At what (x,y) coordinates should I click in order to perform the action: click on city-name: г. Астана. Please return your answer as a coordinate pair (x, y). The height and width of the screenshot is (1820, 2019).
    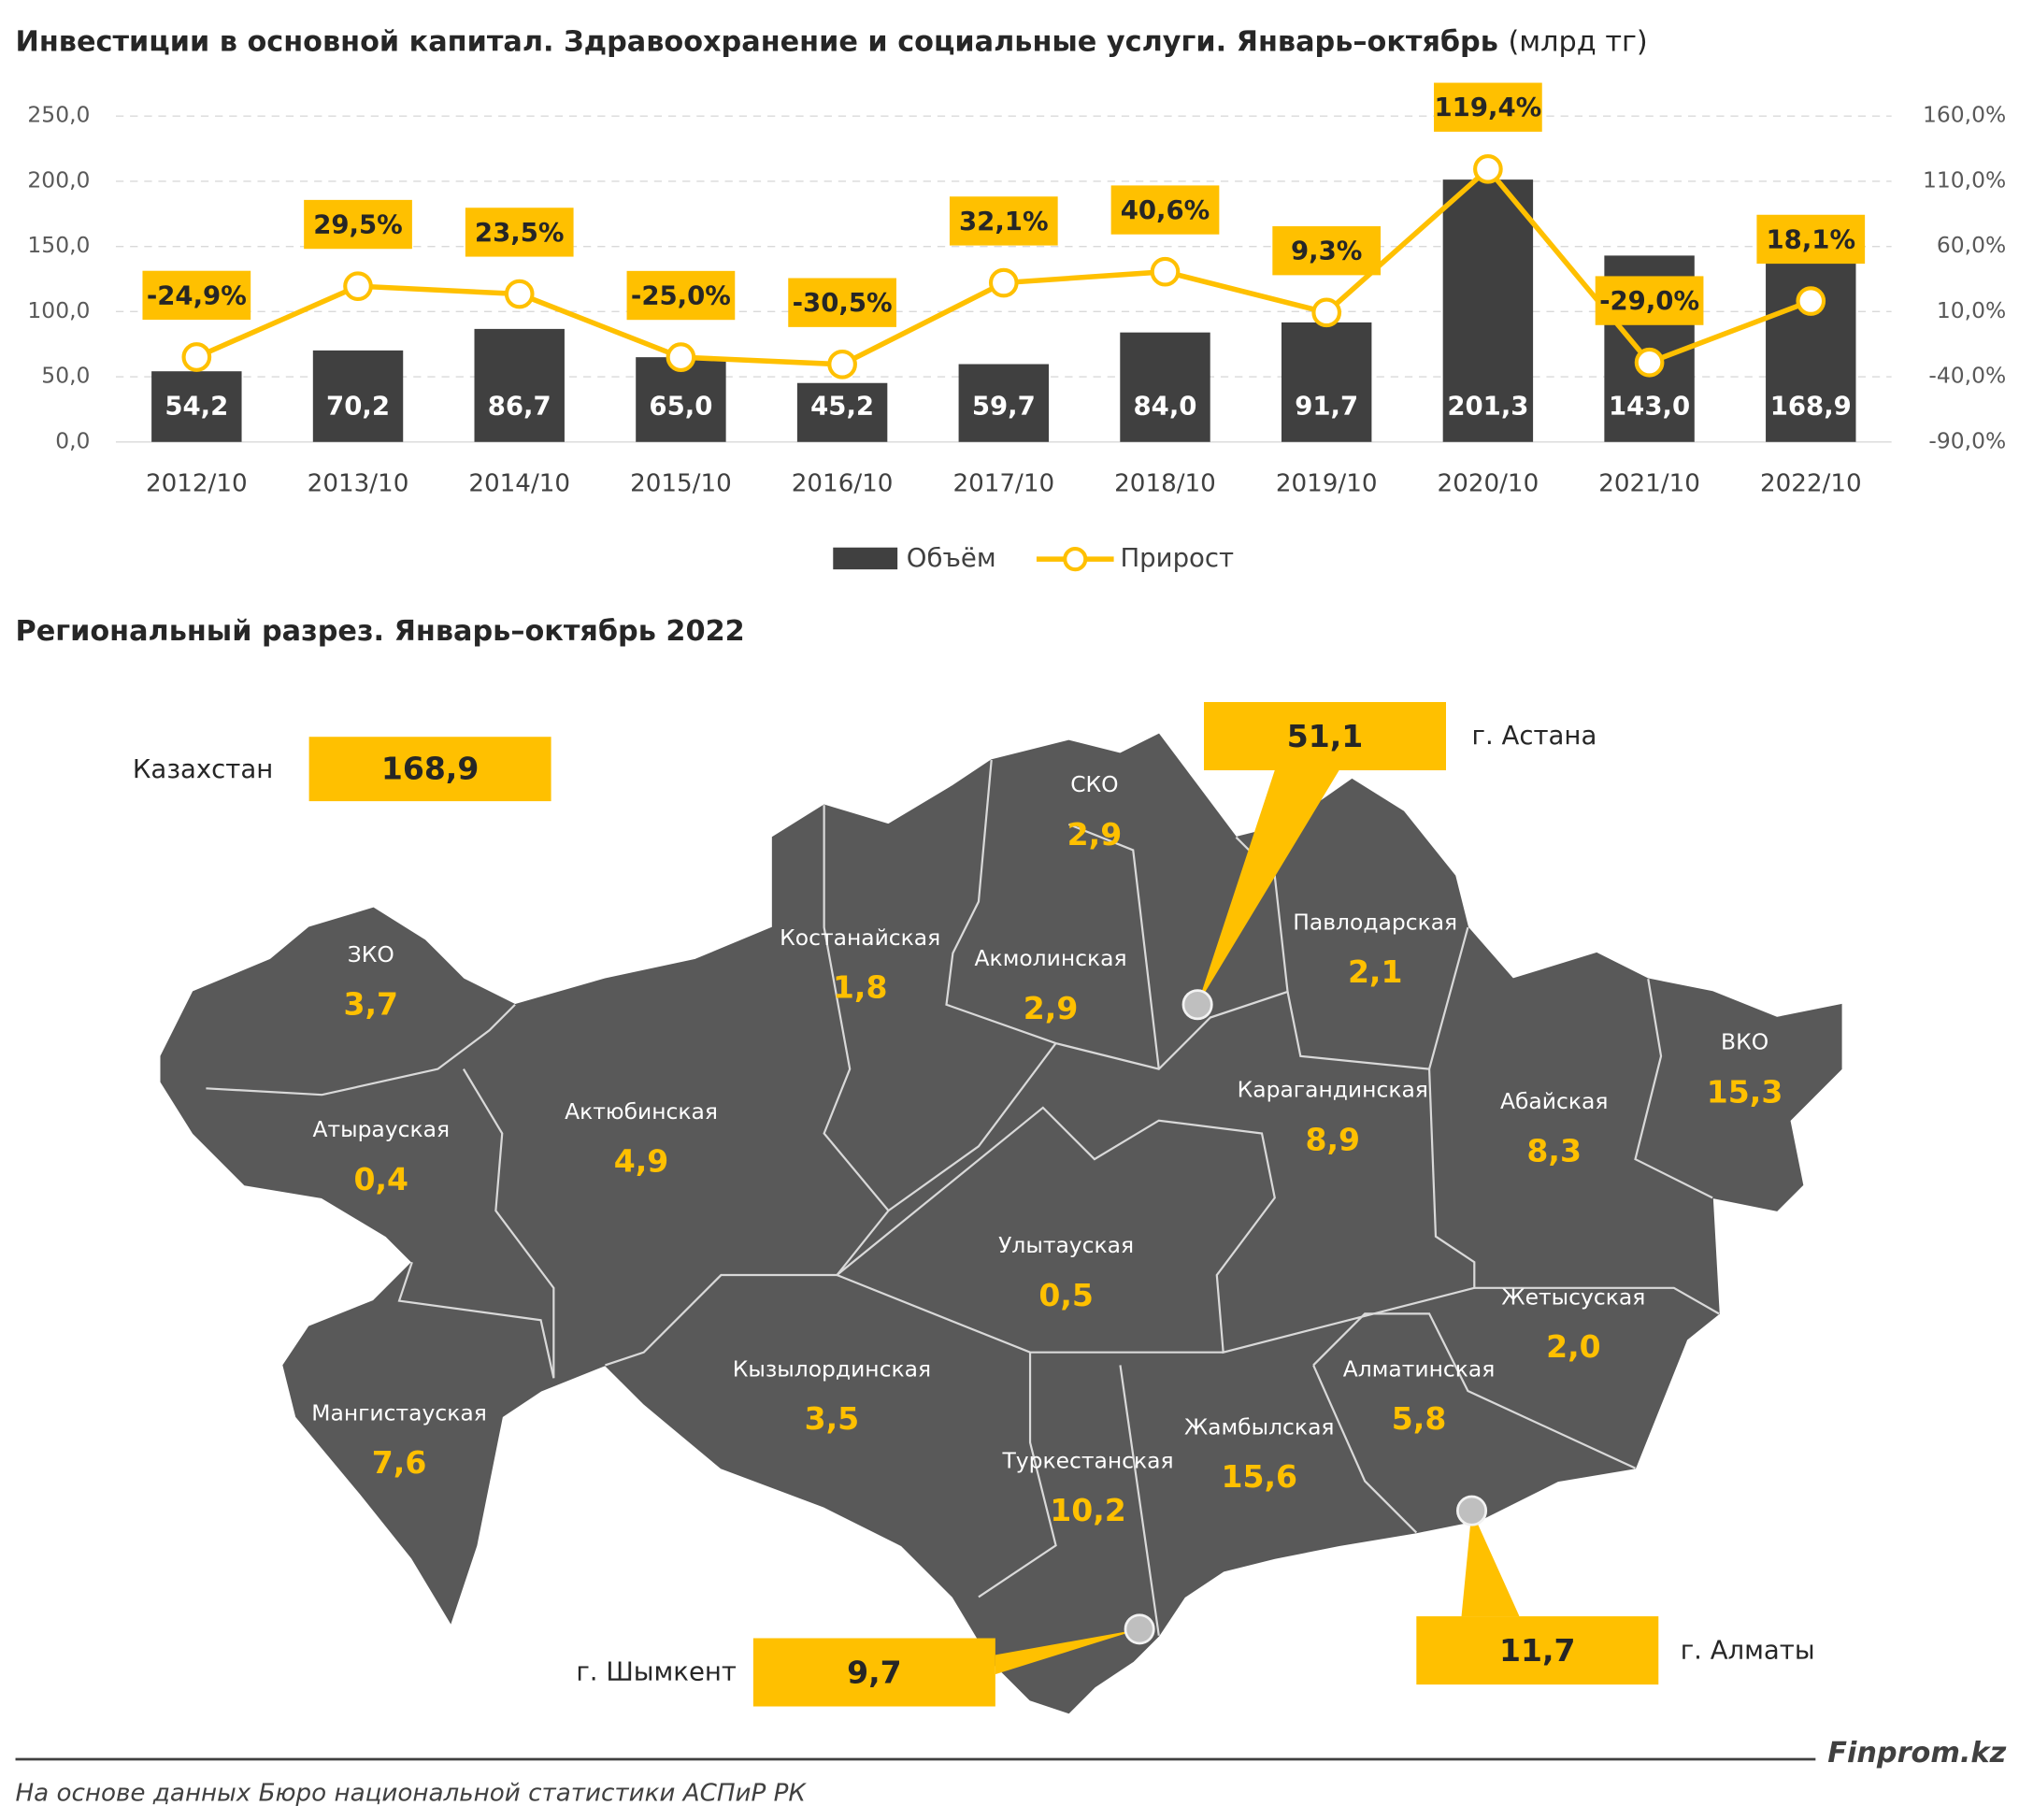
    Looking at the image, I should click on (1534, 736).